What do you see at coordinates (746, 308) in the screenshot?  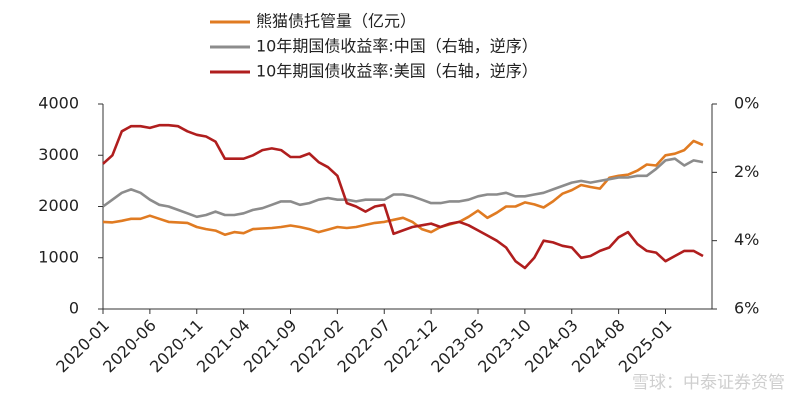 I see `y2-tick-label: 6%` at bounding box center [746, 308].